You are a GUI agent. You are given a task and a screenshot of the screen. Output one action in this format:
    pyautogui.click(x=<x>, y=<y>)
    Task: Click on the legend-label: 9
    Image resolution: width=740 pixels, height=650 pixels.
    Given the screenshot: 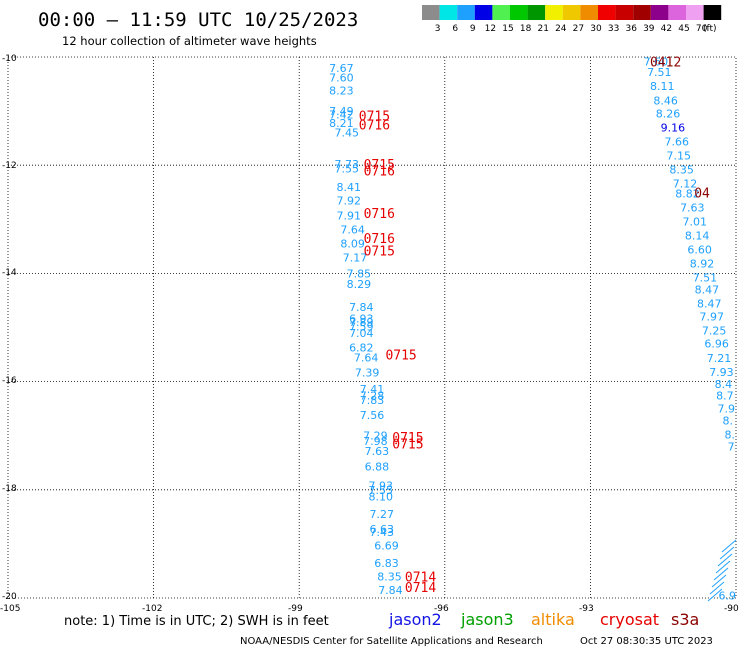 What is the action you would take?
    pyautogui.click(x=473, y=29)
    